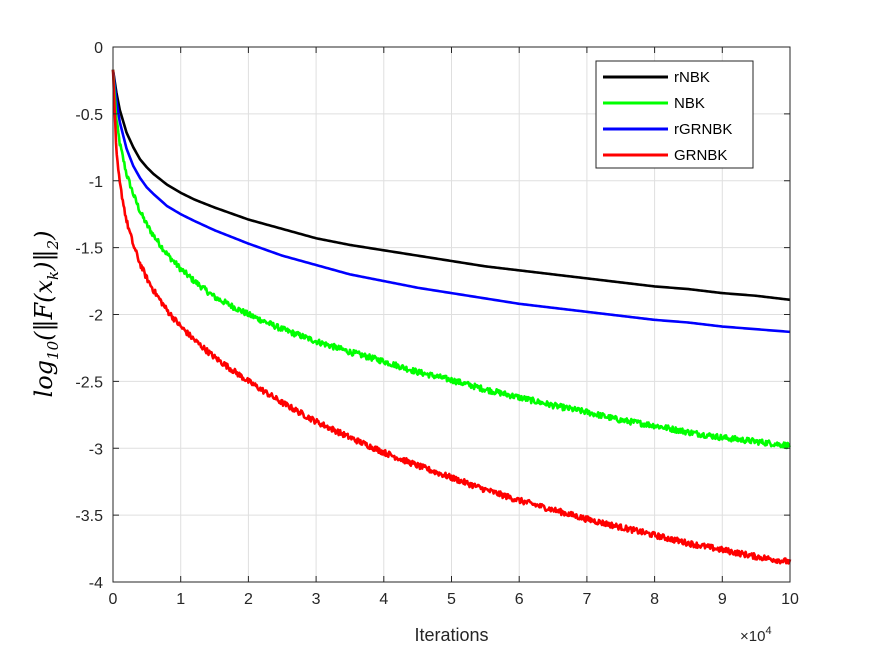  What do you see at coordinates (586, 599) in the screenshot?
I see `x-tick-label: 7` at bounding box center [586, 599].